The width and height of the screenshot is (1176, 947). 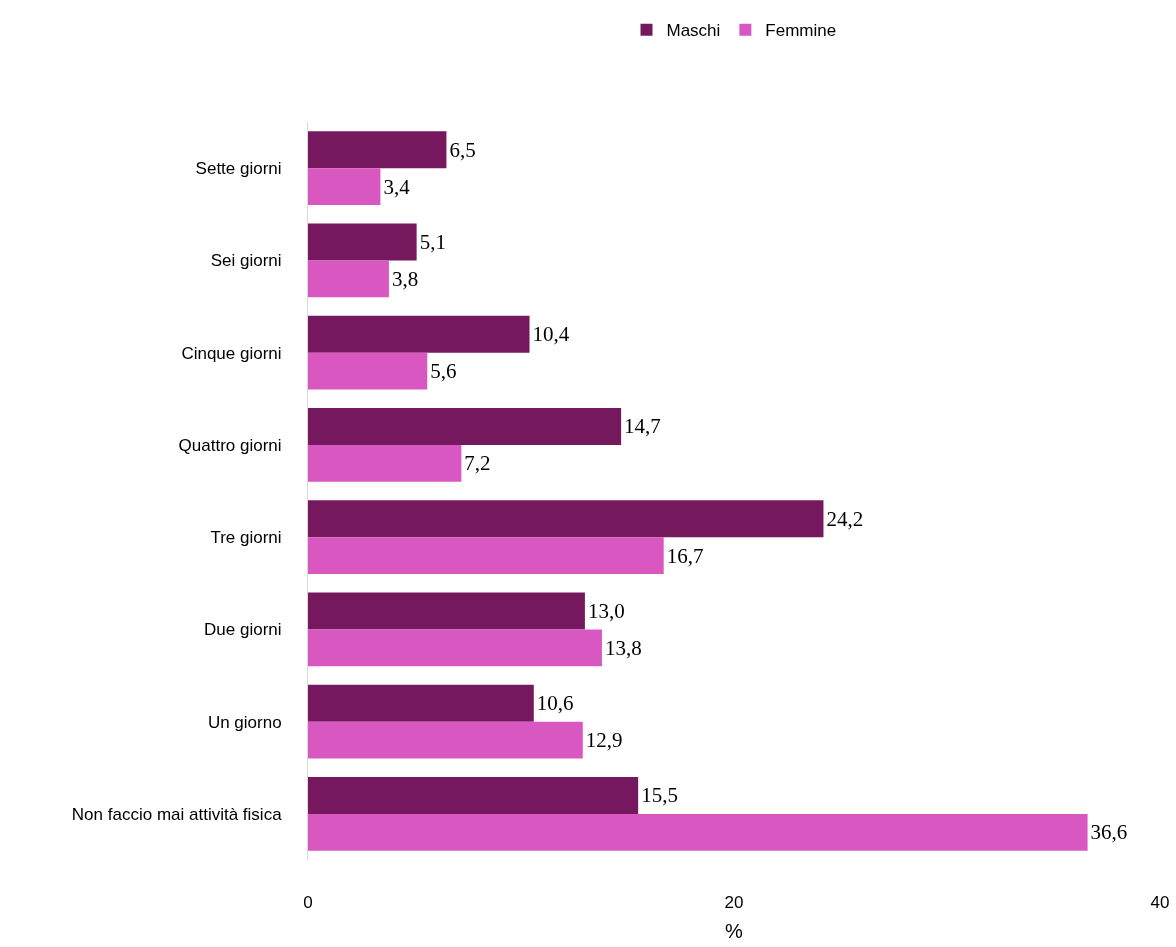 What do you see at coordinates (801, 31) in the screenshot?
I see `legend-label: Femmine` at bounding box center [801, 31].